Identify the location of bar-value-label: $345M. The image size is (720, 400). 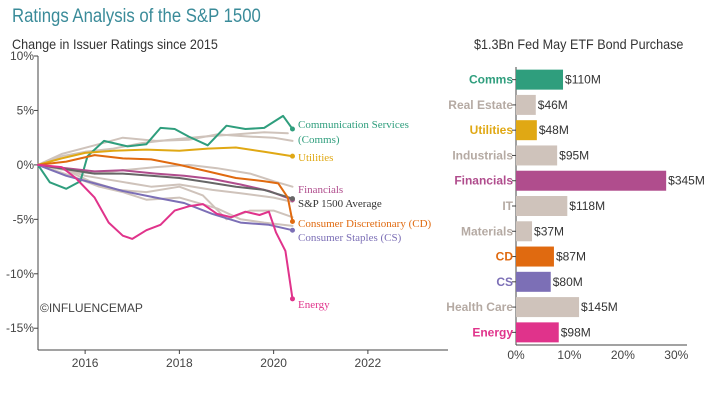
(686, 181).